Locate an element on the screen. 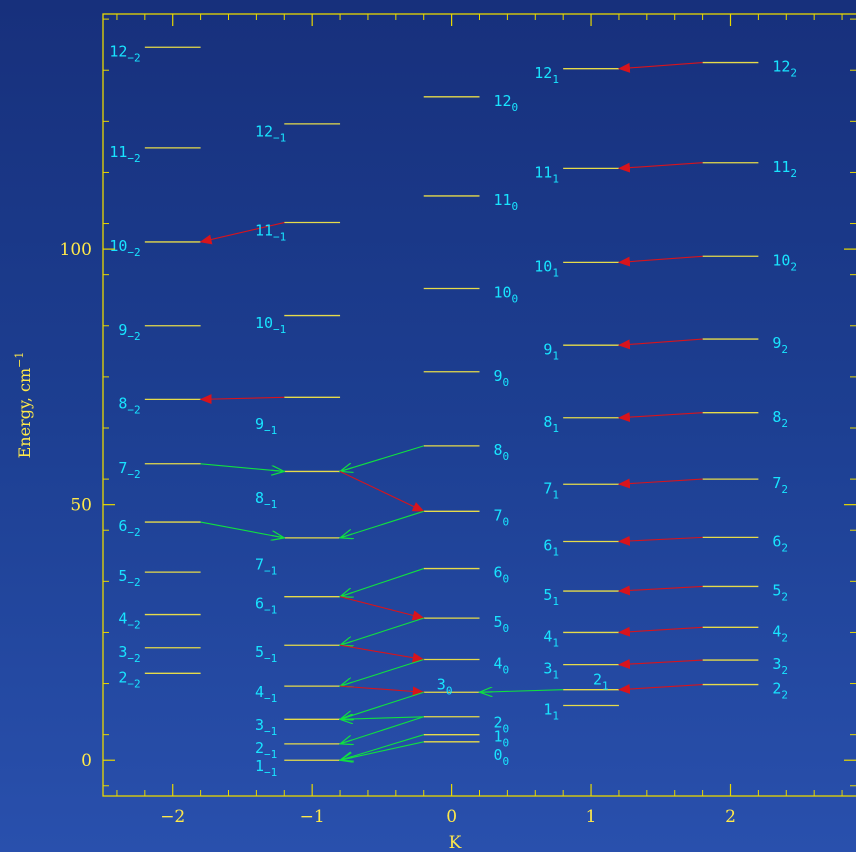  level-label: 61 is located at coordinates (551, 548).